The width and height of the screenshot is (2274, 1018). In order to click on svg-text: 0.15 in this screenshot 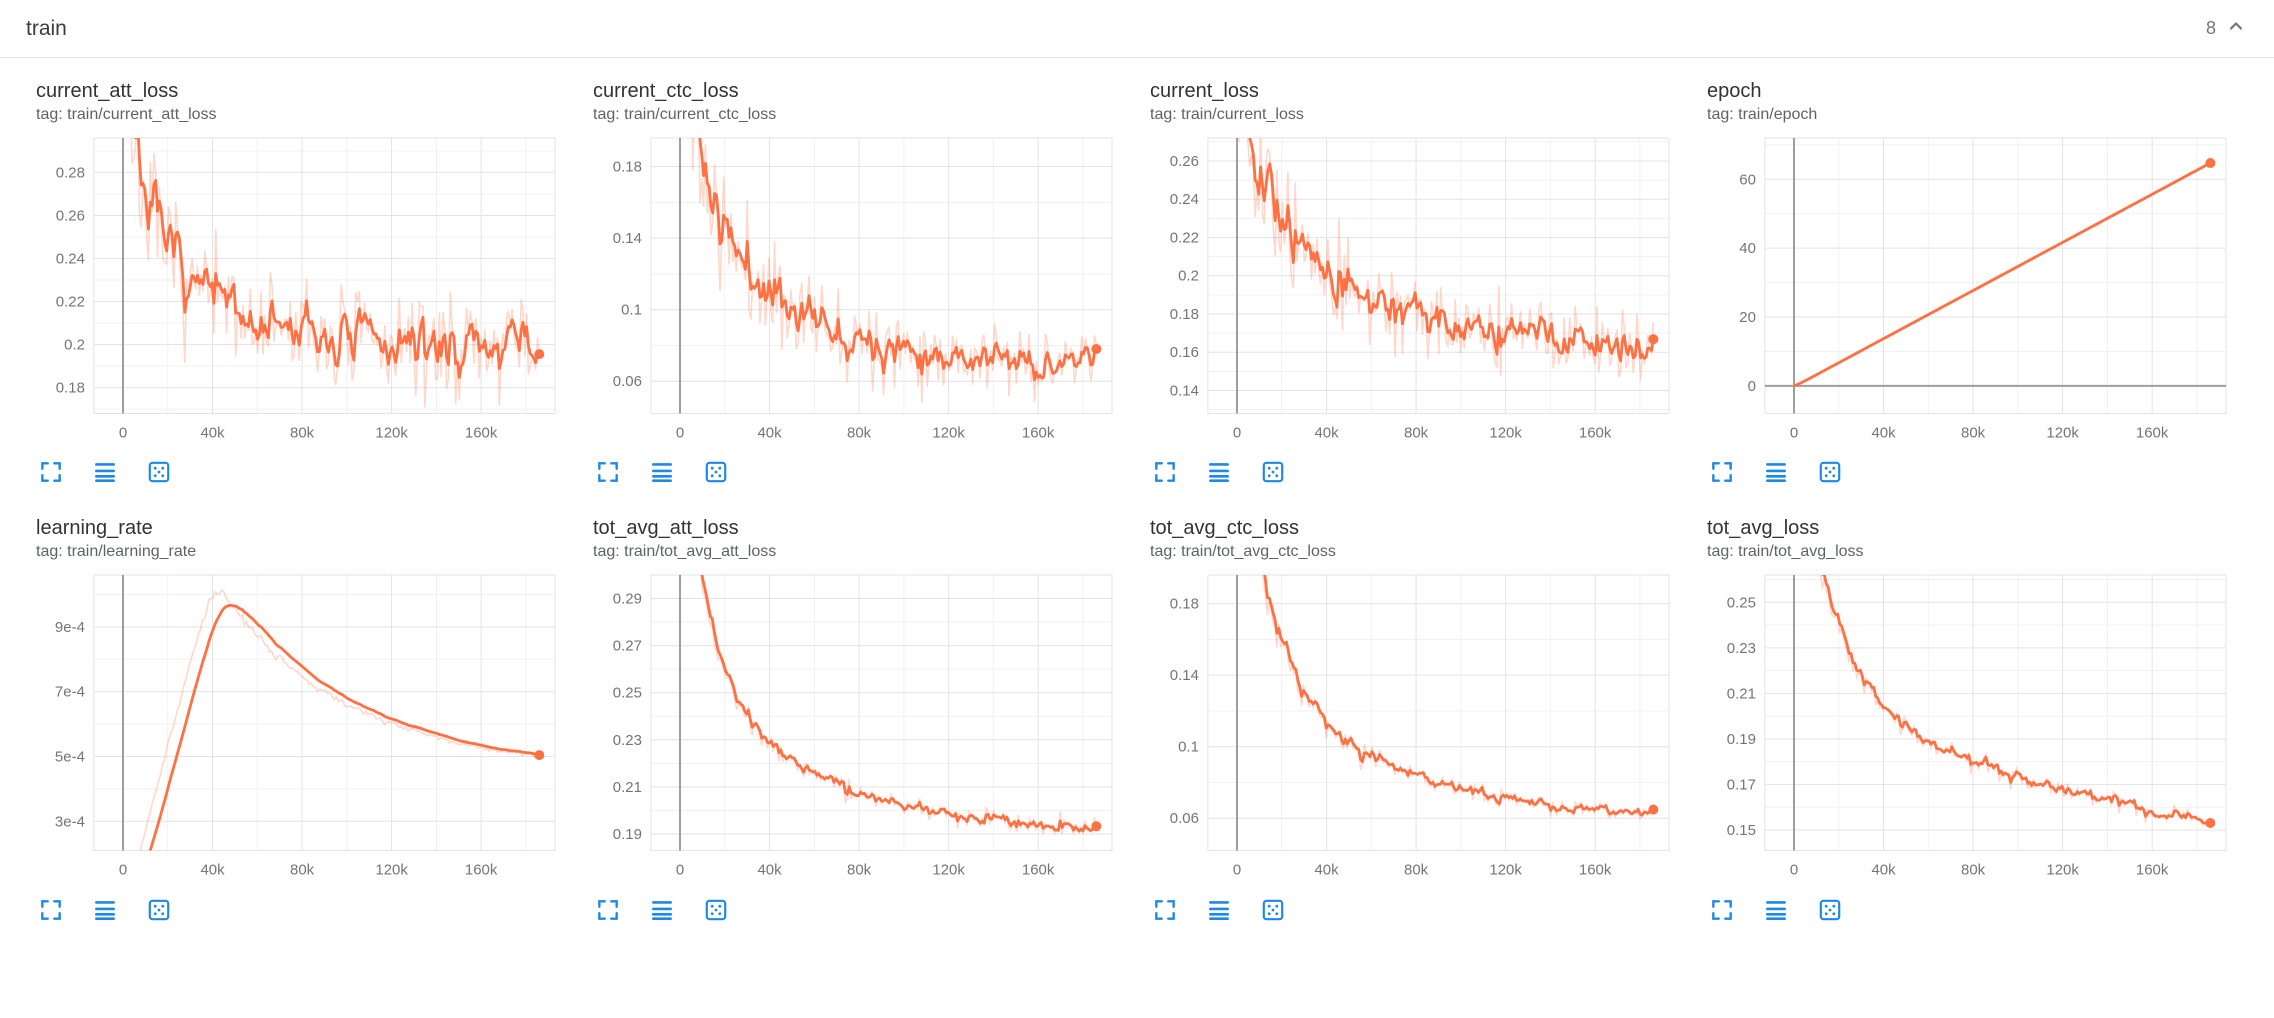, I will do `click(1741, 830)`.